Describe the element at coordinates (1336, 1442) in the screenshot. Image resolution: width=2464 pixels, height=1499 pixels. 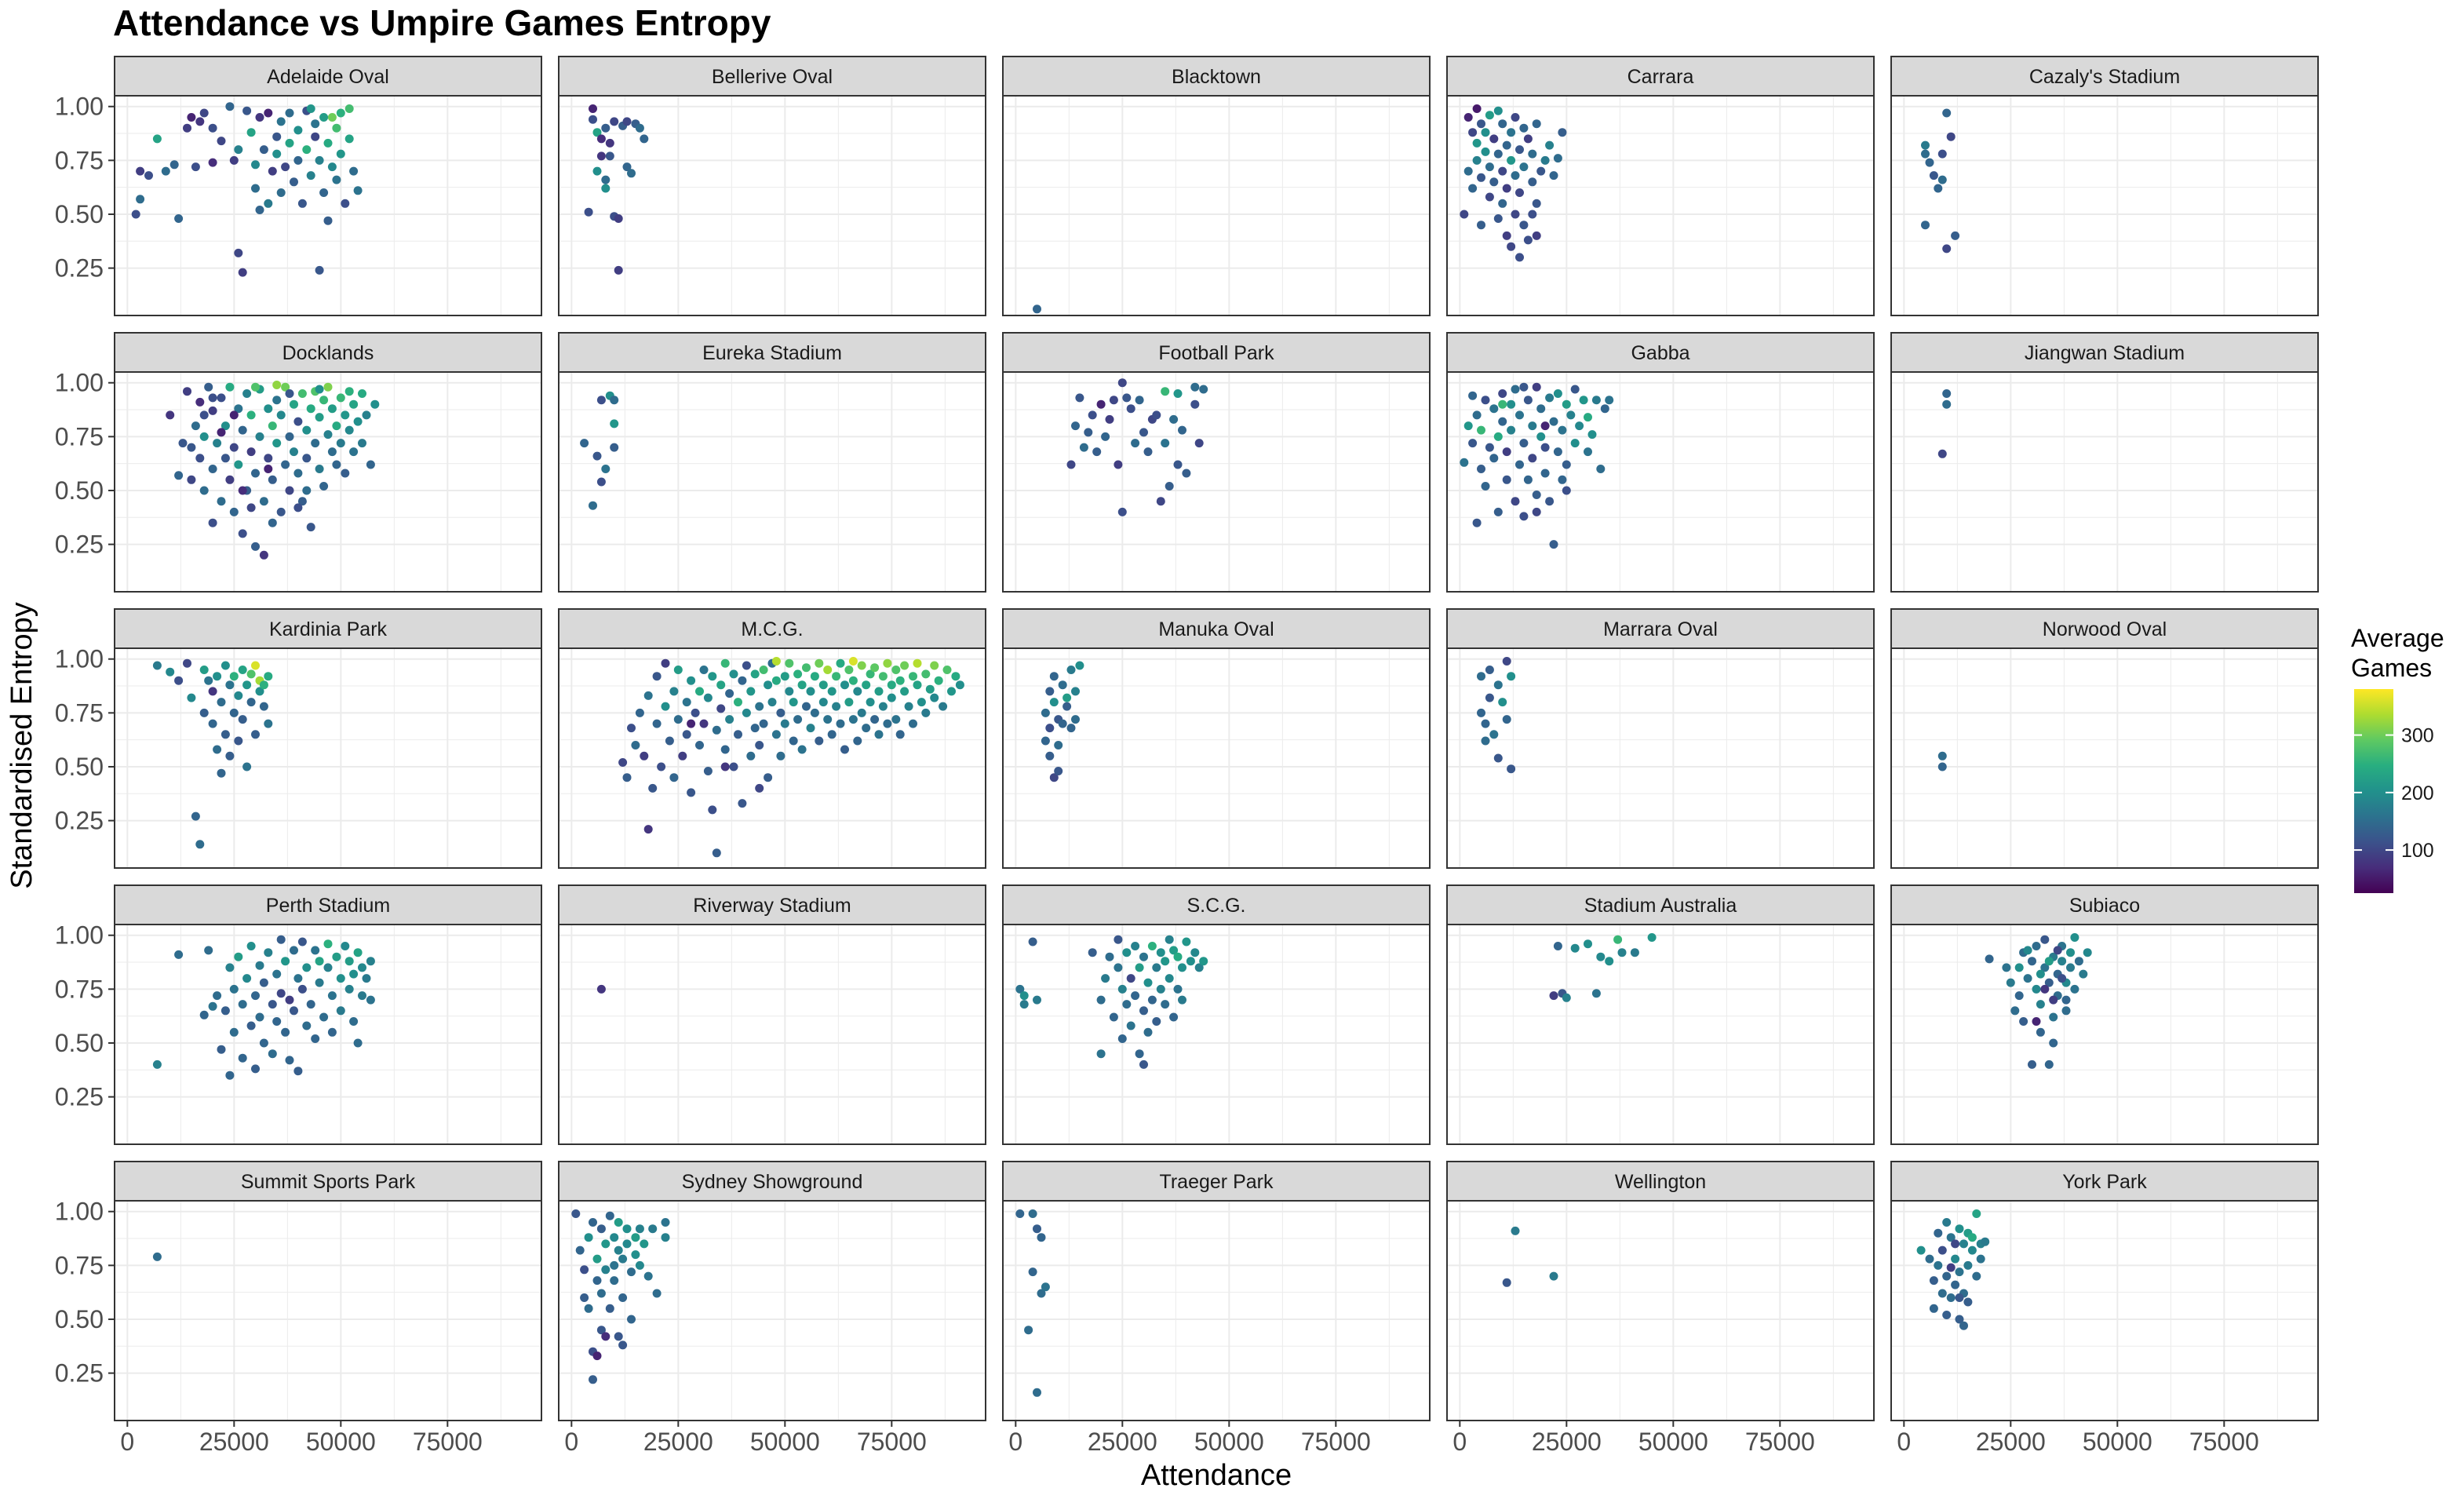
I see `x-tick-label: 75000` at that location.